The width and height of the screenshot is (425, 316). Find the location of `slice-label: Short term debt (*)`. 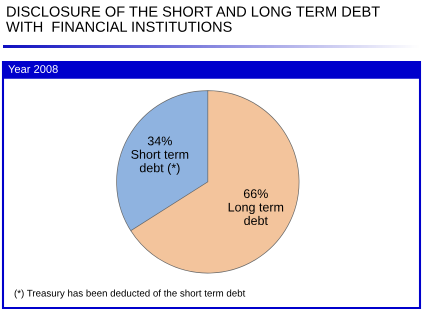

slice-label: Short term debt (*) is located at coordinates (159, 162).